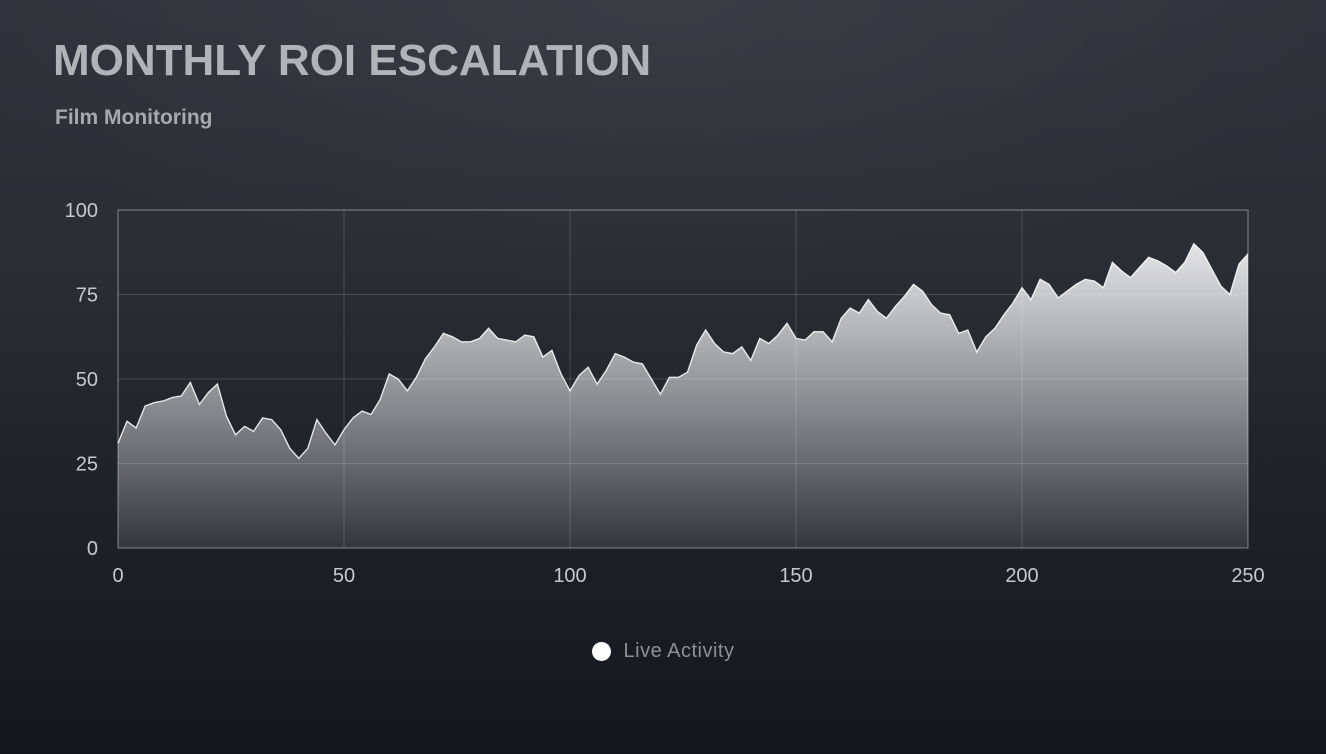  Describe the element at coordinates (1021, 576) in the screenshot. I see `x-tick-label: 200` at that location.